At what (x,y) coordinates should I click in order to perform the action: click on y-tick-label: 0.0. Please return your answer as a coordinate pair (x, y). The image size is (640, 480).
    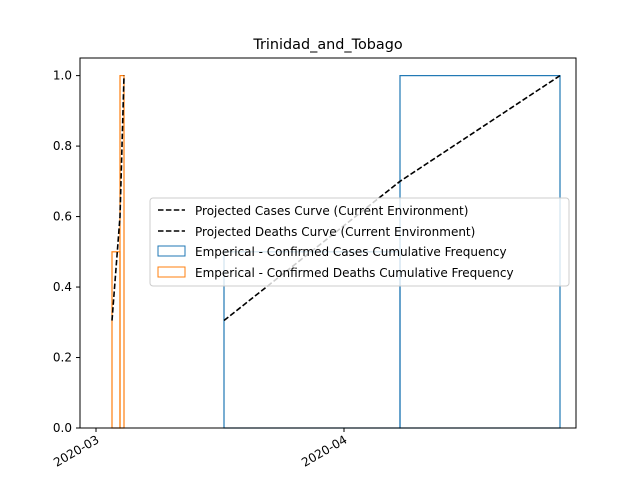
    Looking at the image, I should click on (62, 428).